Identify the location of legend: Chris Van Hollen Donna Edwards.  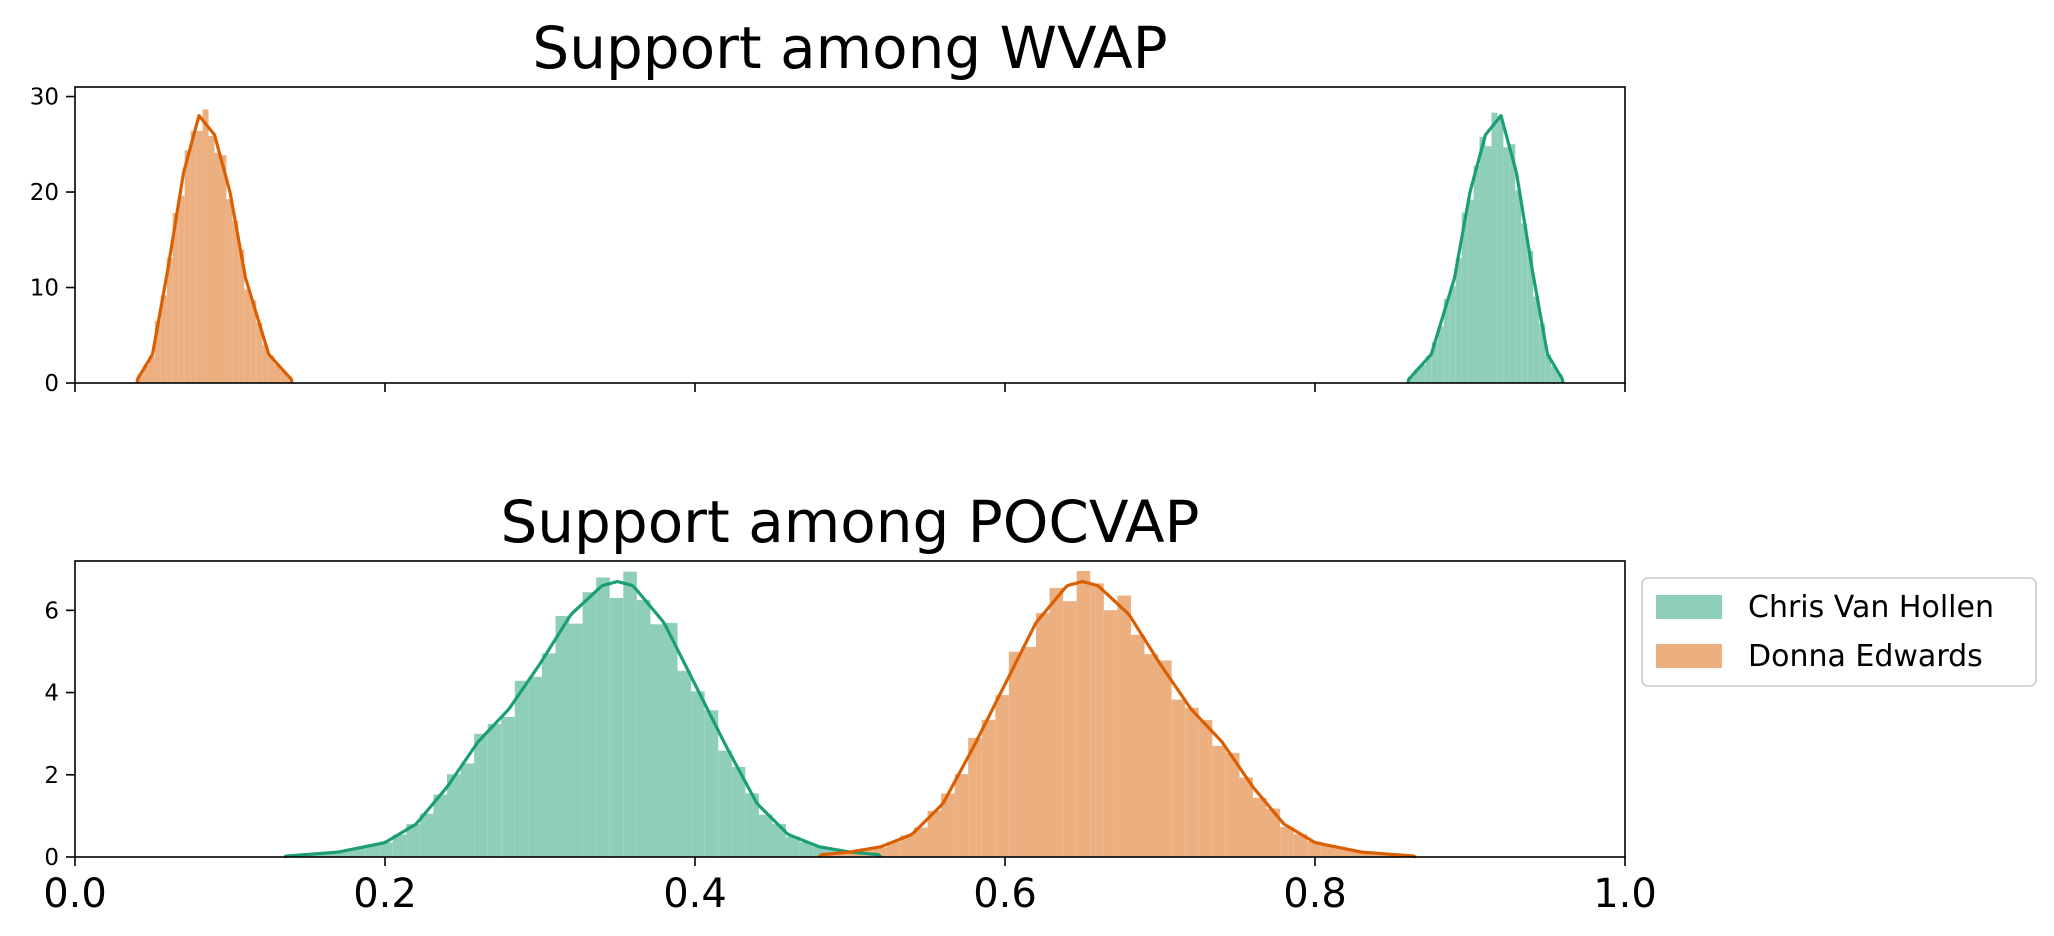
(1839, 632).